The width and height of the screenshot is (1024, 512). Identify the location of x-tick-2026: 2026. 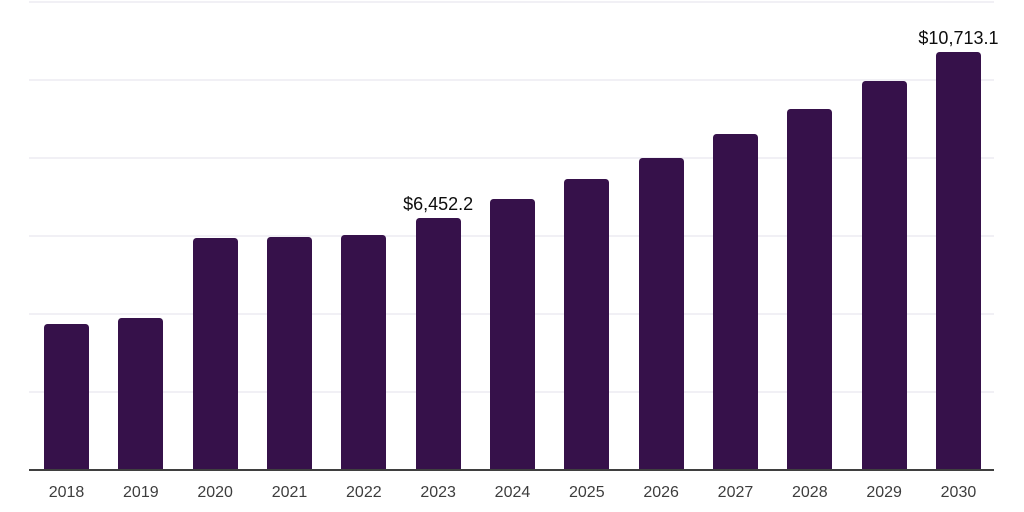
(661, 492).